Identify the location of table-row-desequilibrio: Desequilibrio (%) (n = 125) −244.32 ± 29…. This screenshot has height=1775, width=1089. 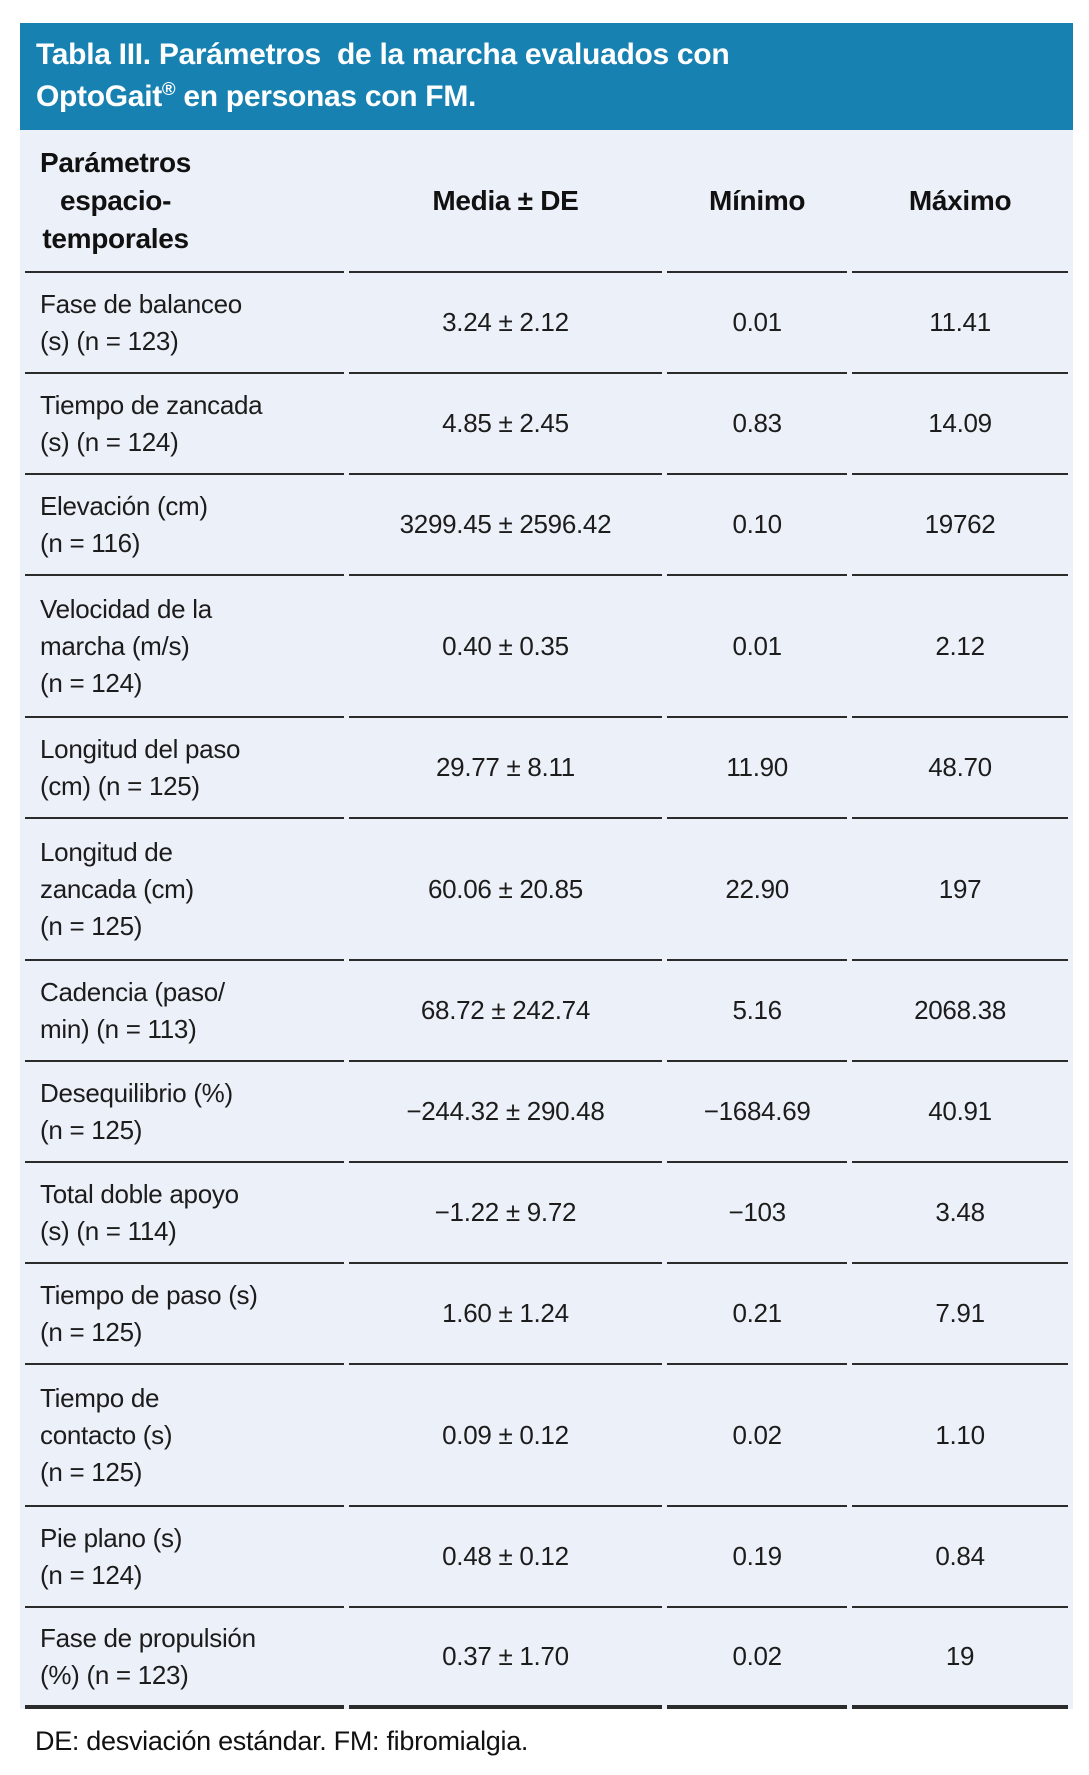
(546, 1112).